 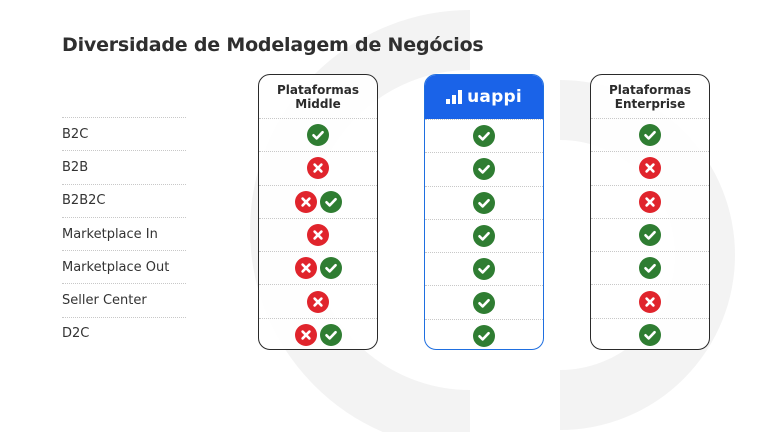 I want to click on row-label: B2B2C, so click(x=124, y=200).